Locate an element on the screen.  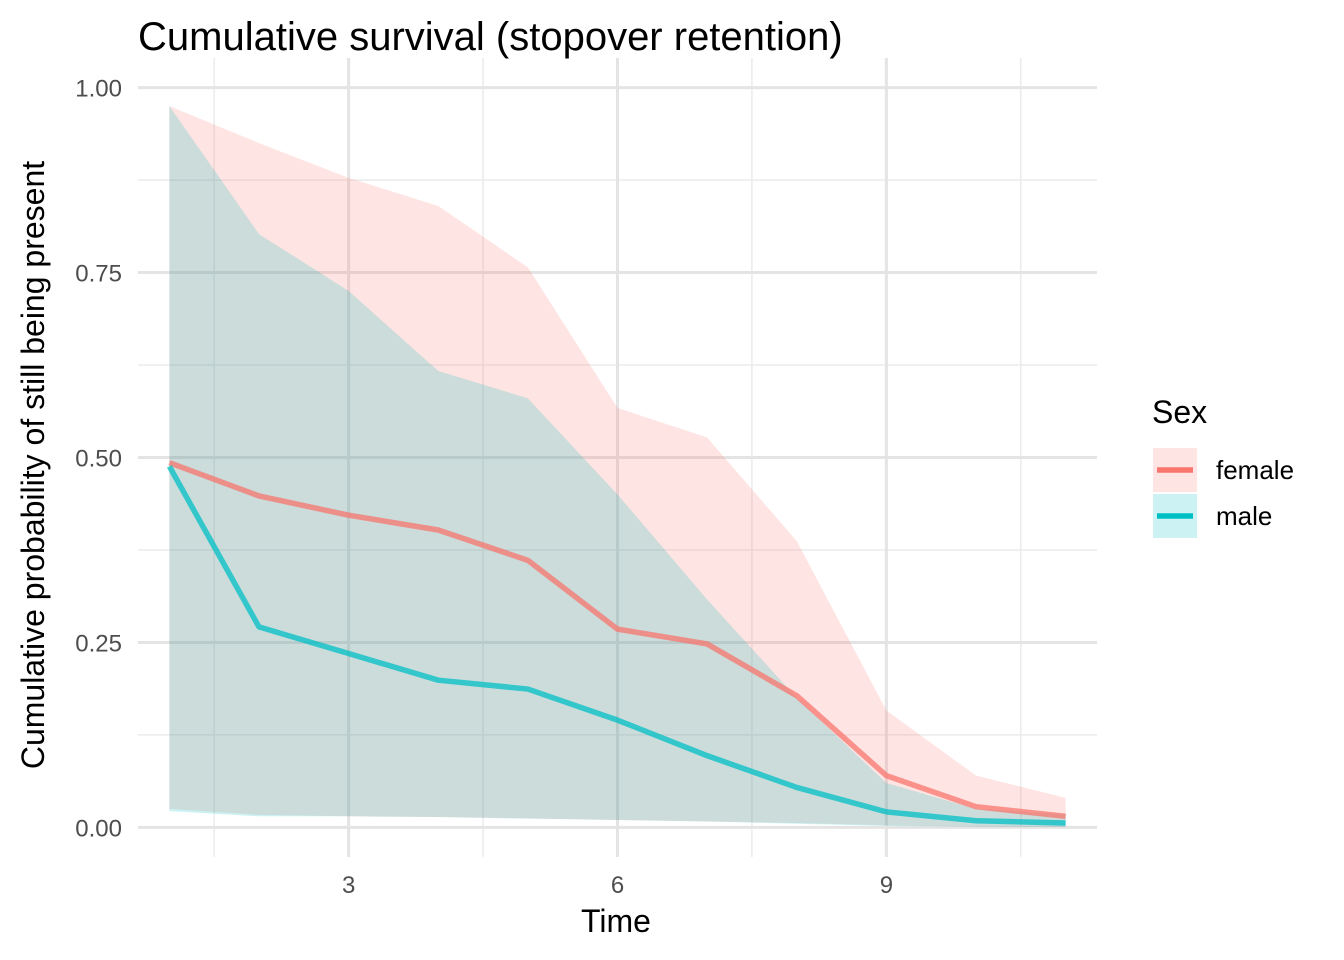
legend-label-female: female is located at coordinates (1255, 470).